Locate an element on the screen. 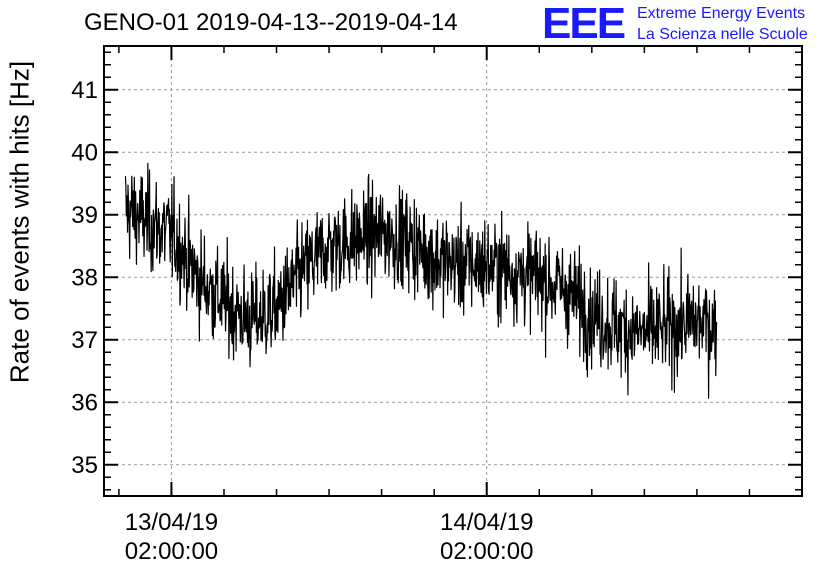 This screenshot has height=572, width=836. x-tick-label-date: 14/04/19 is located at coordinates (486, 522).